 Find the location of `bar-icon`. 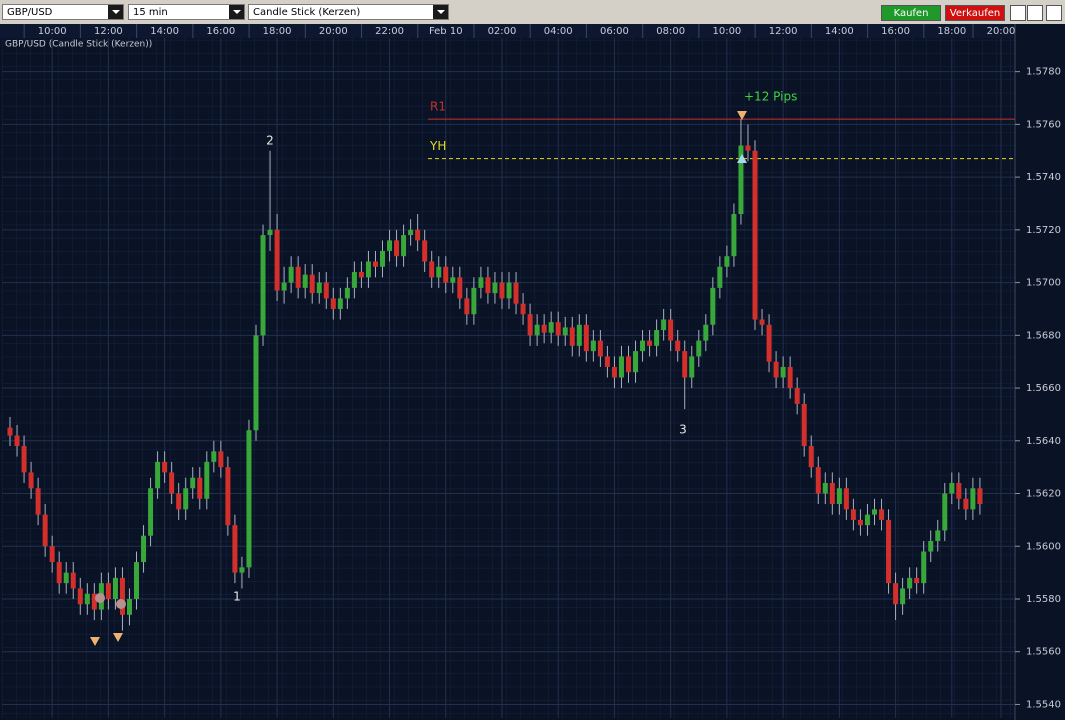

bar-icon is located at coordinates (1018, 13).